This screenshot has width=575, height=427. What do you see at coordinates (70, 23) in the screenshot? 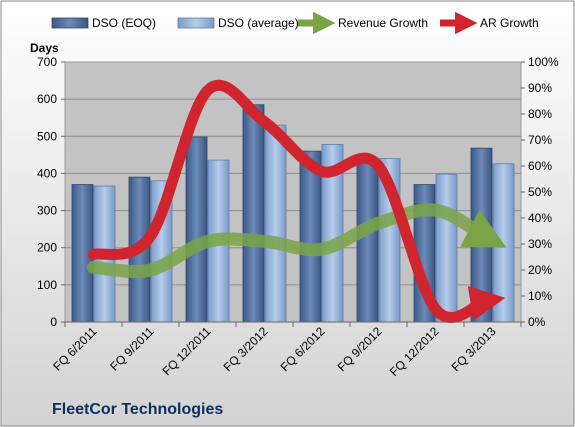
I see `legend-swatch-dso-eoq` at bounding box center [70, 23].